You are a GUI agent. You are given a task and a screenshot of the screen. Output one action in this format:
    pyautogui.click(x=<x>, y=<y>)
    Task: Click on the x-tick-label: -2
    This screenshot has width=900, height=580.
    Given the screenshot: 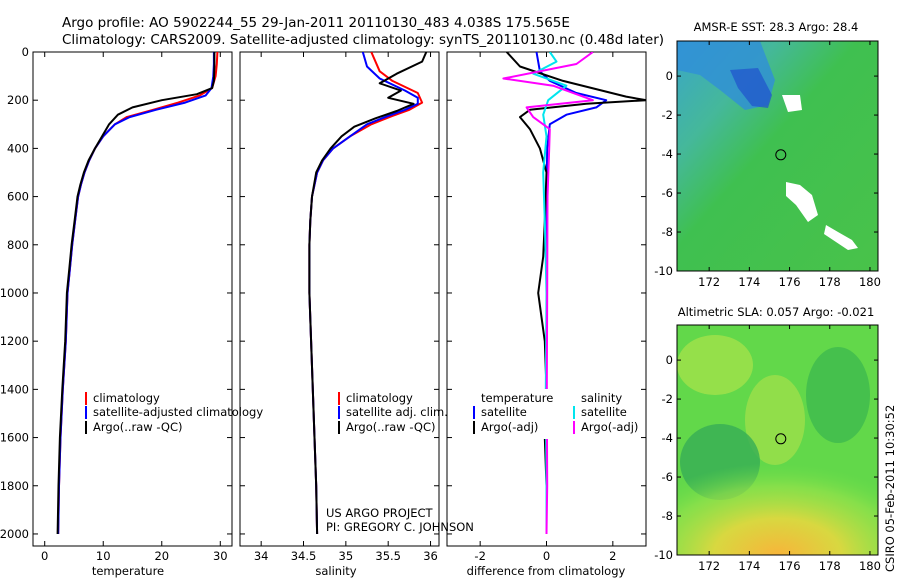 What is the action you would take?
    pyautogui.click(x=479, y=556)
    